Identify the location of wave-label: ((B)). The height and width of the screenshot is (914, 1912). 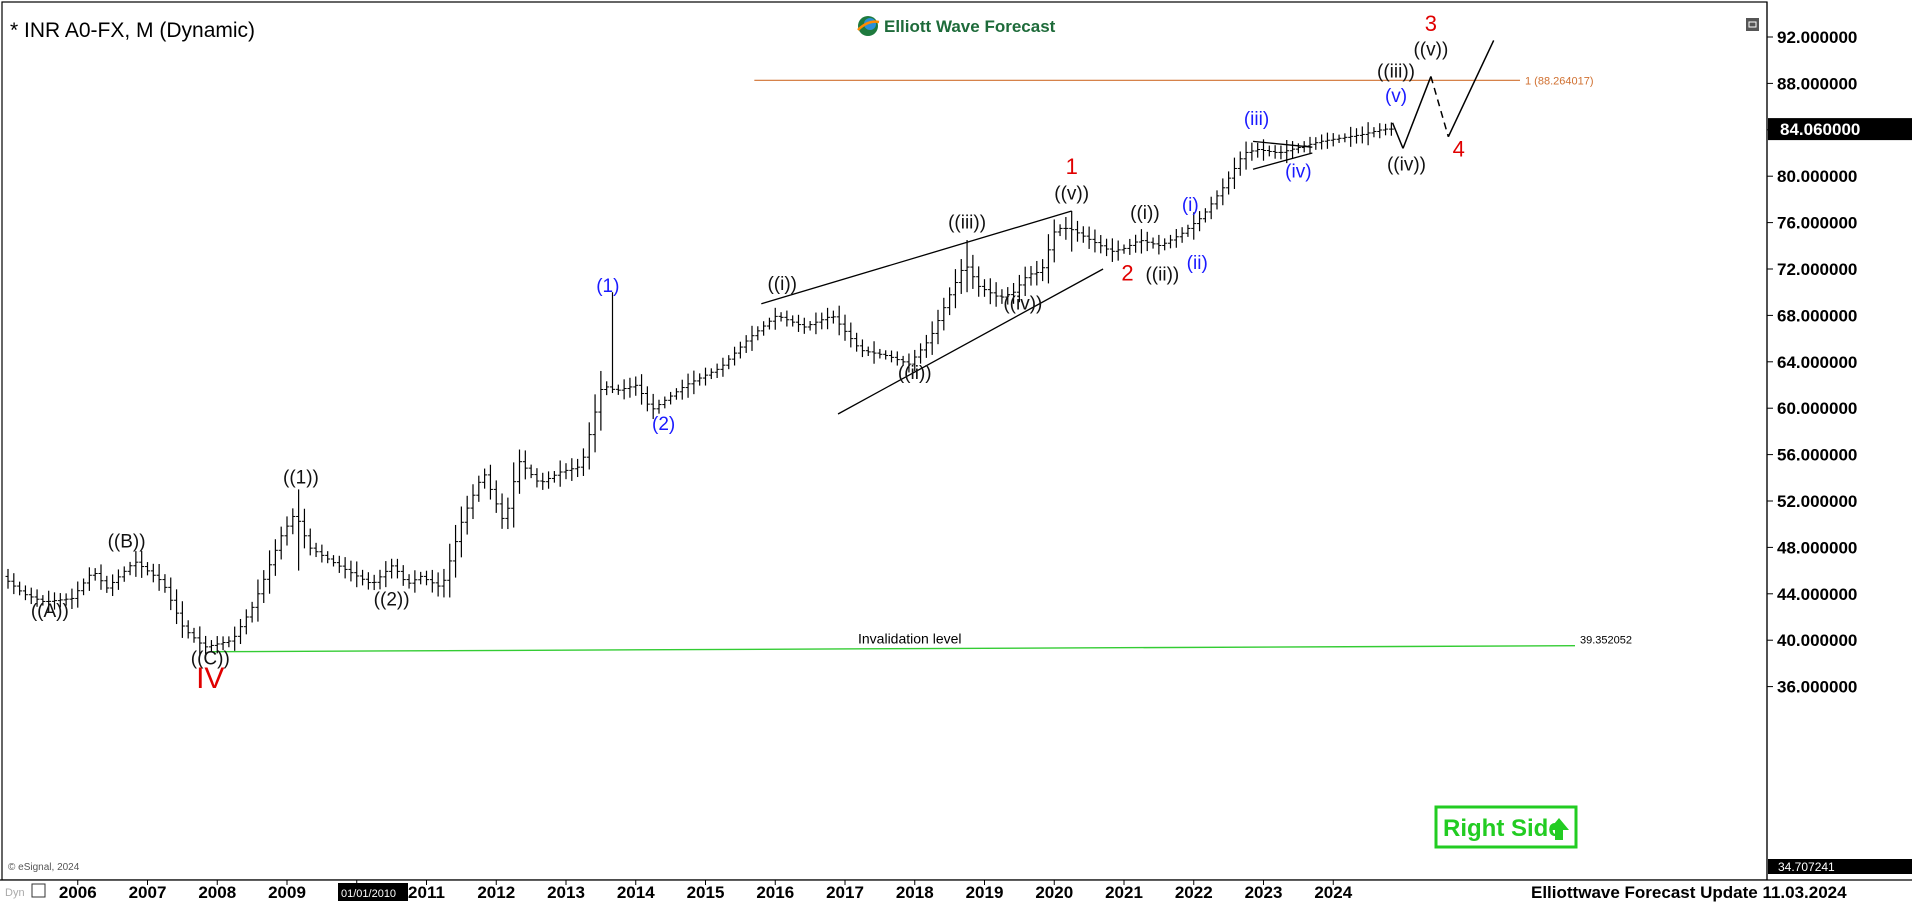
(127, 541).